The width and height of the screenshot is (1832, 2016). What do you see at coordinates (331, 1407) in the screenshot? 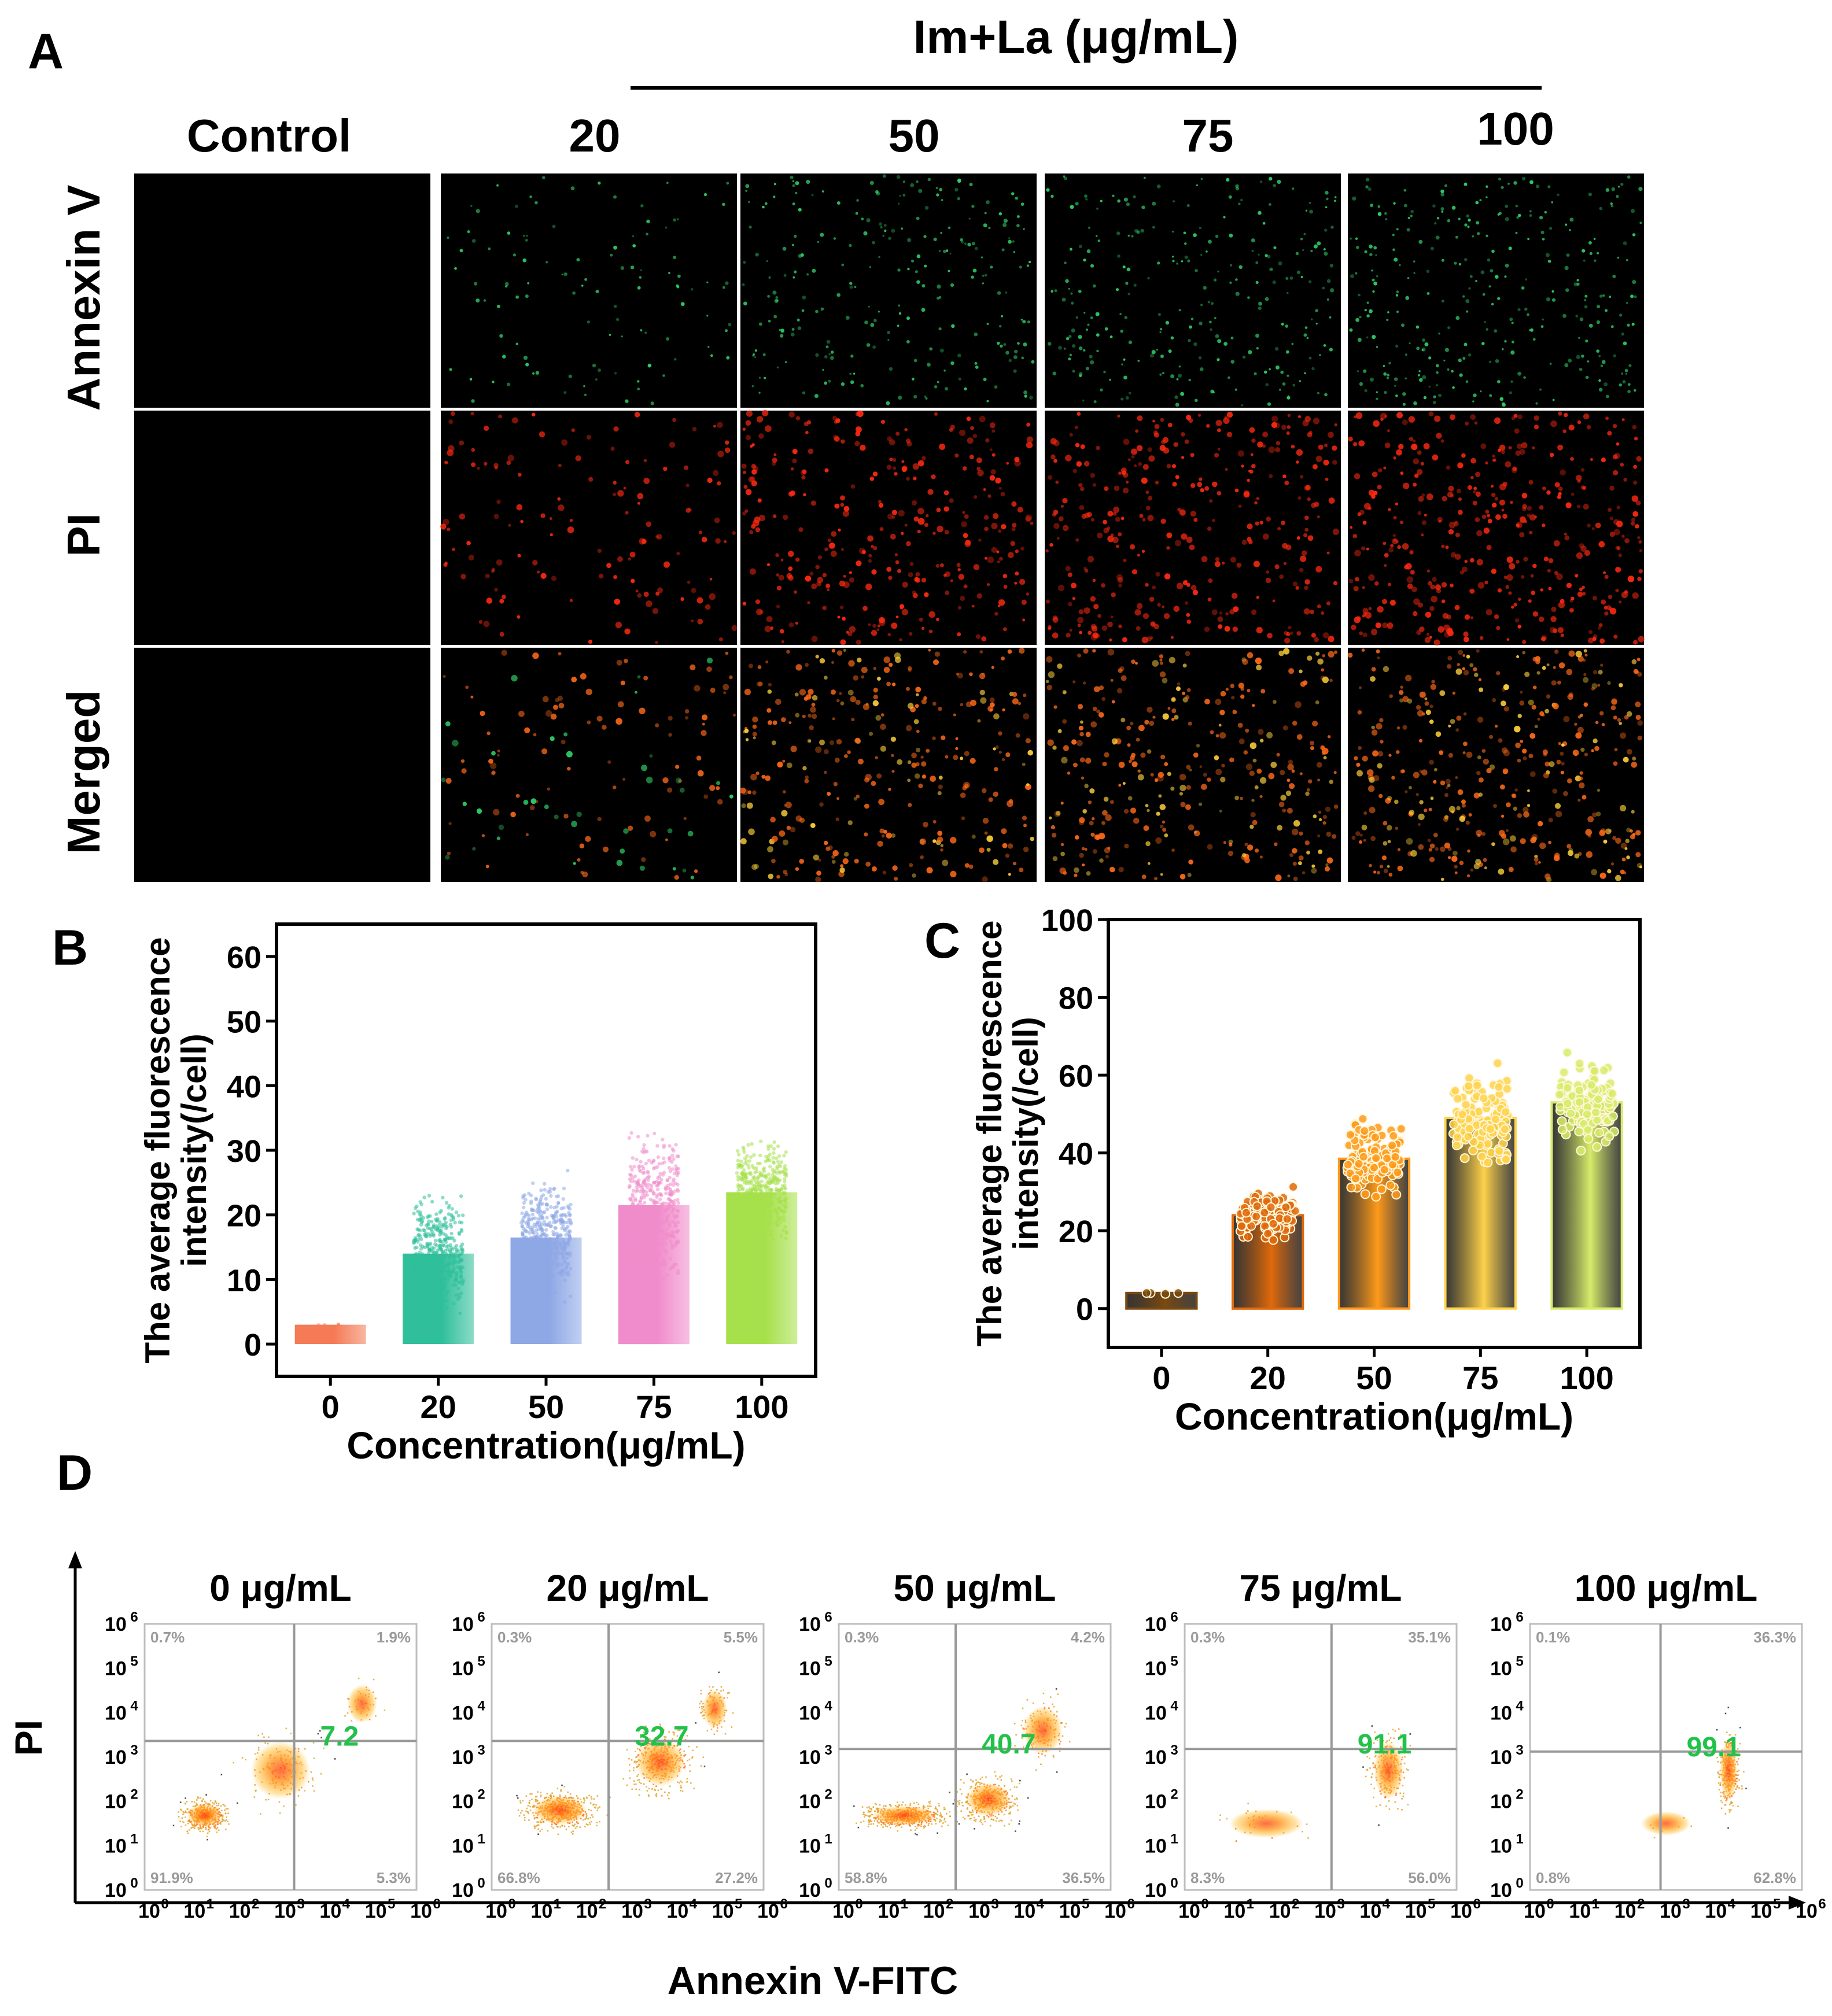
I see `x-tick-label: 0` at bounding box center [331, 1407].